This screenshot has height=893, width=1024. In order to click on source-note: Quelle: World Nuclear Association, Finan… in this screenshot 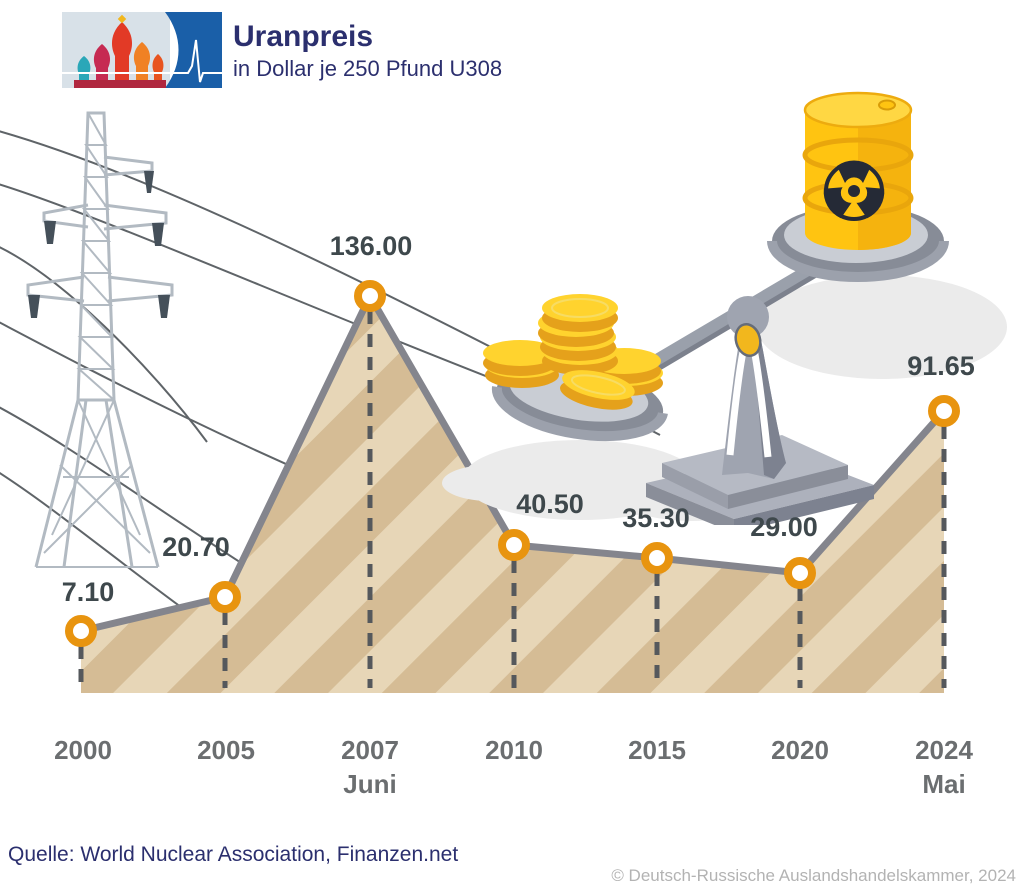, I will do `click(233, 854)`.